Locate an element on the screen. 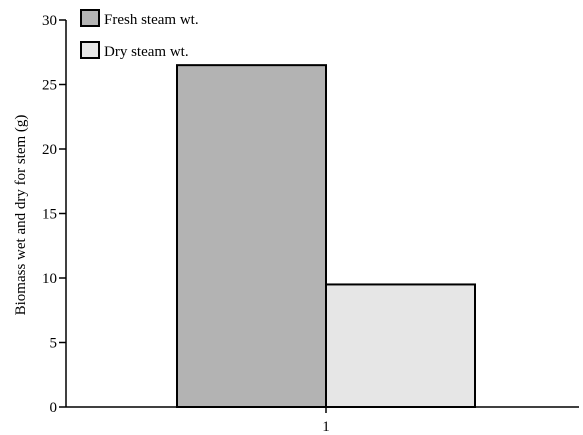 This screenshot has height=435, width=583. x-tick-label-1: 1 is located at coordinates (326, 427).